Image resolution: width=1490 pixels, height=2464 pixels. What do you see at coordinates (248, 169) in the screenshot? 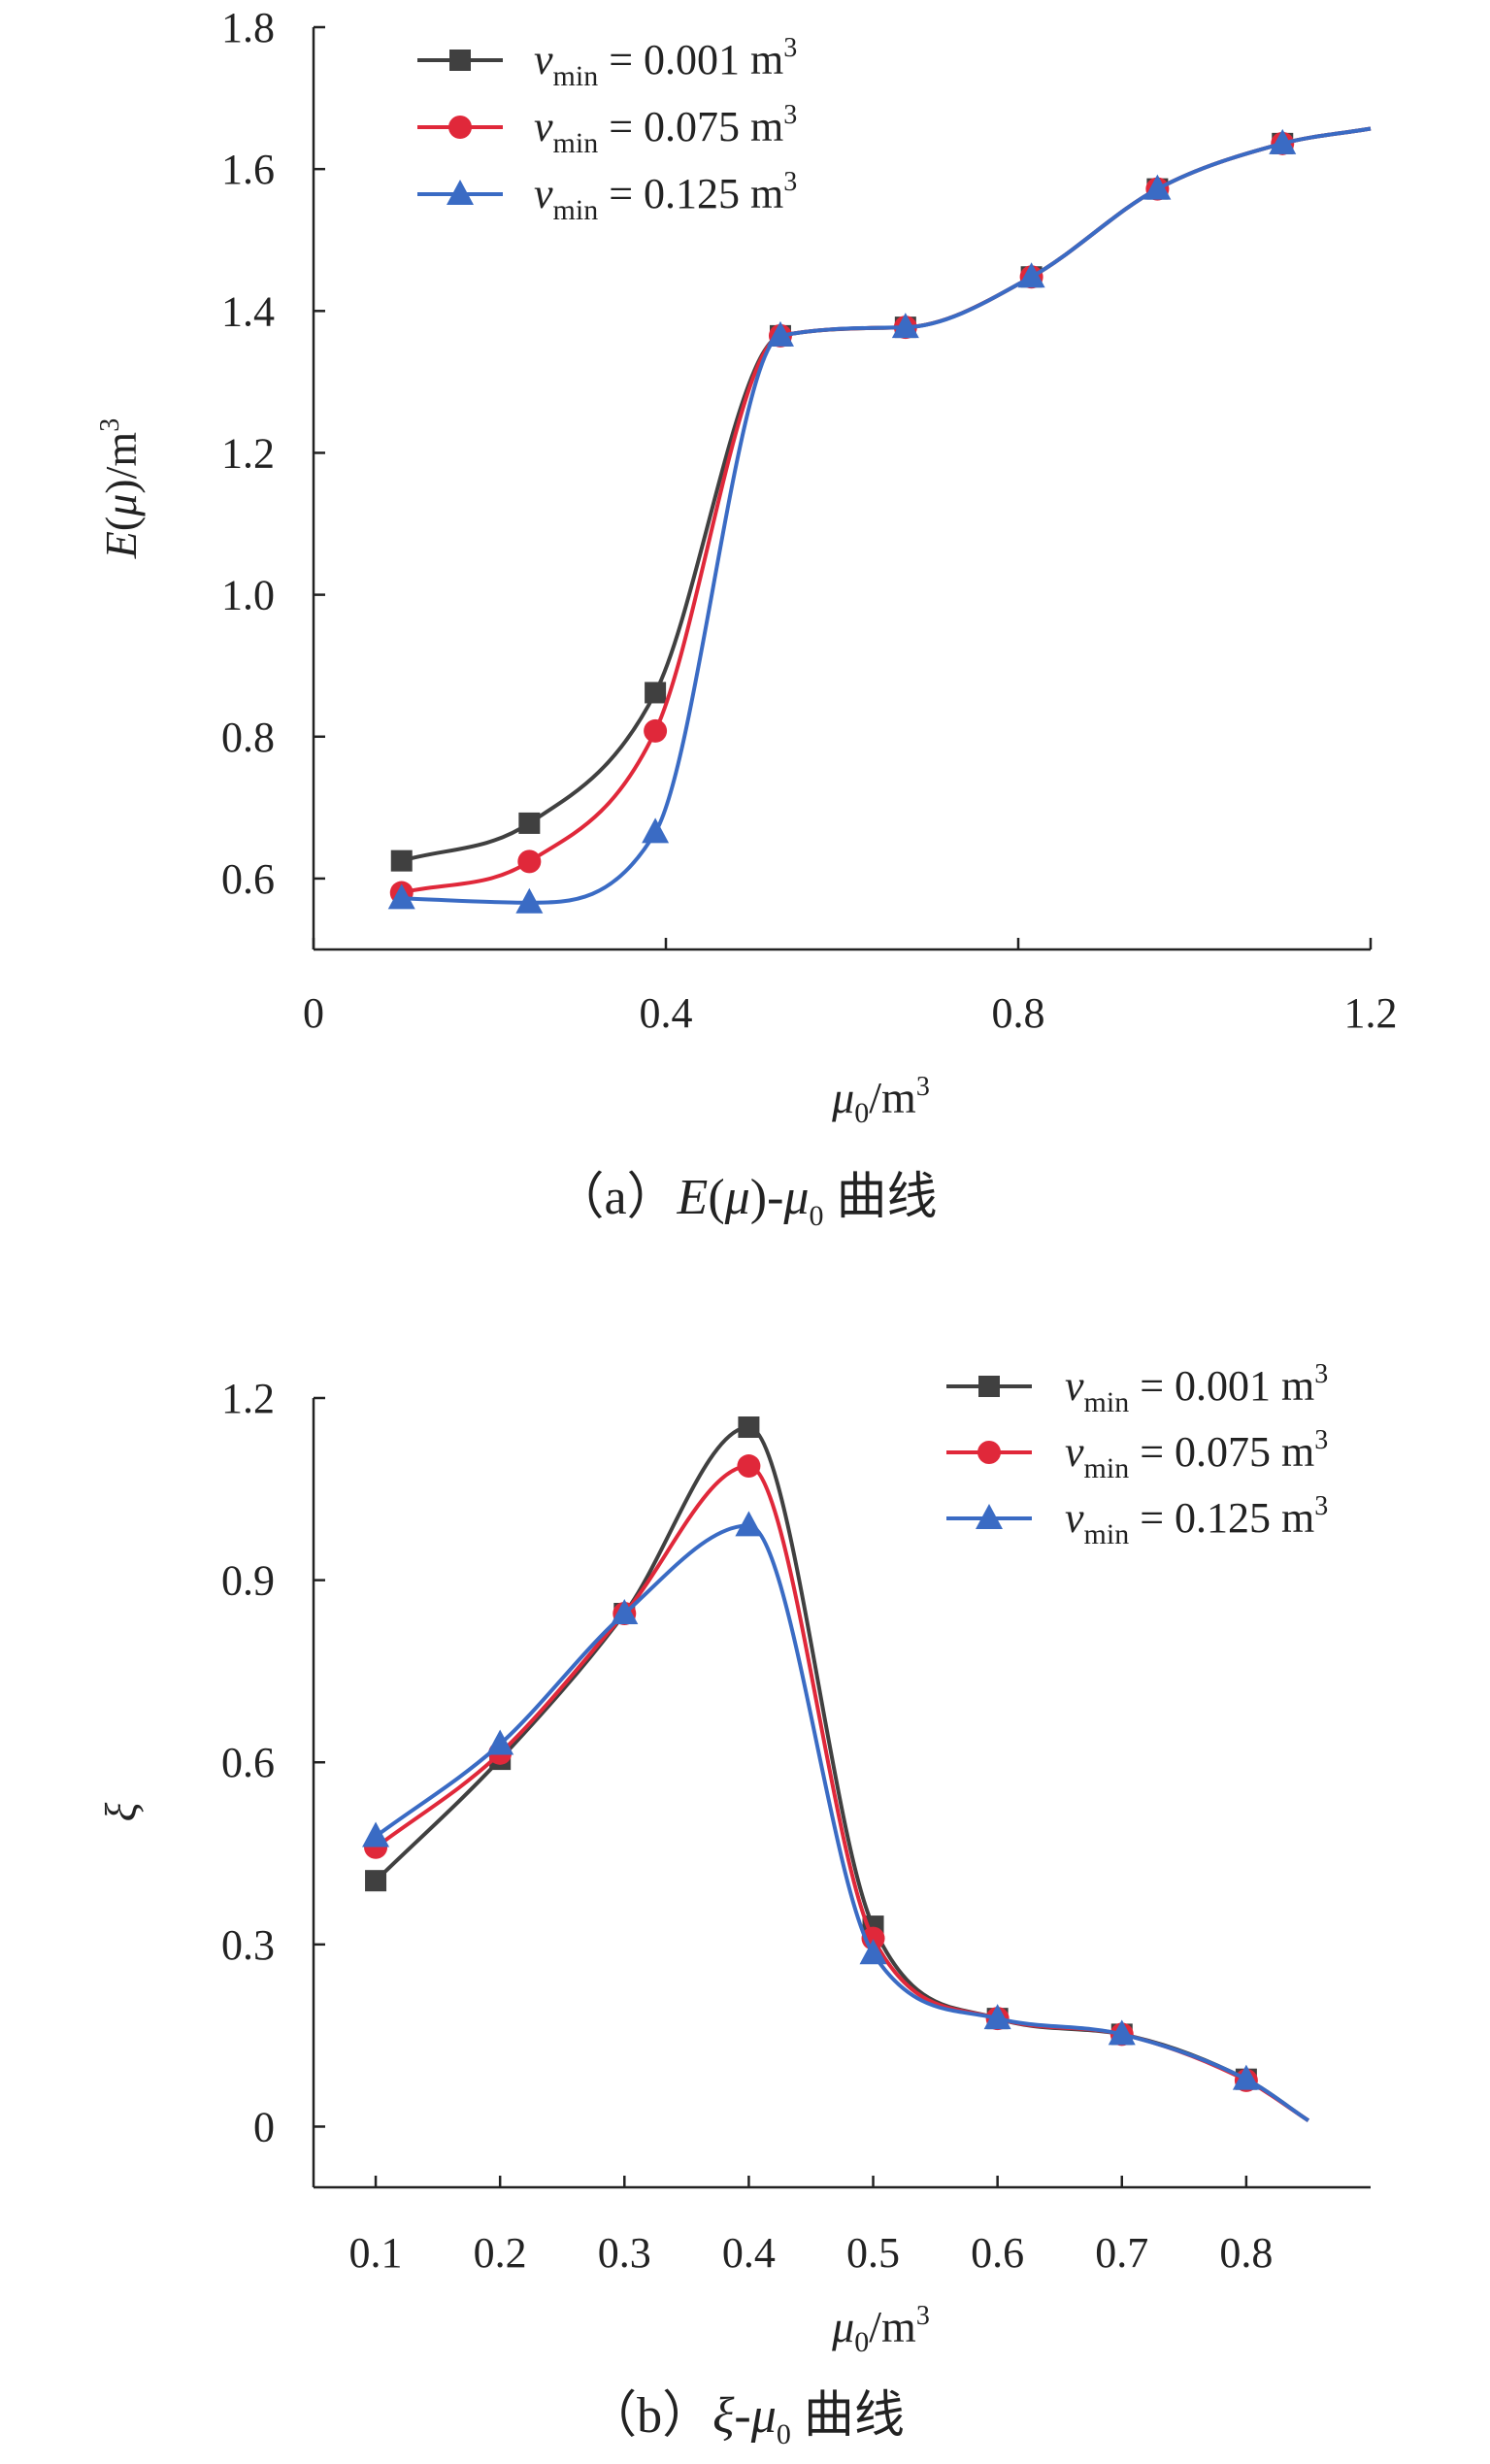
I see `y-tick-label: 1.6` at bounding box center [248, 169].